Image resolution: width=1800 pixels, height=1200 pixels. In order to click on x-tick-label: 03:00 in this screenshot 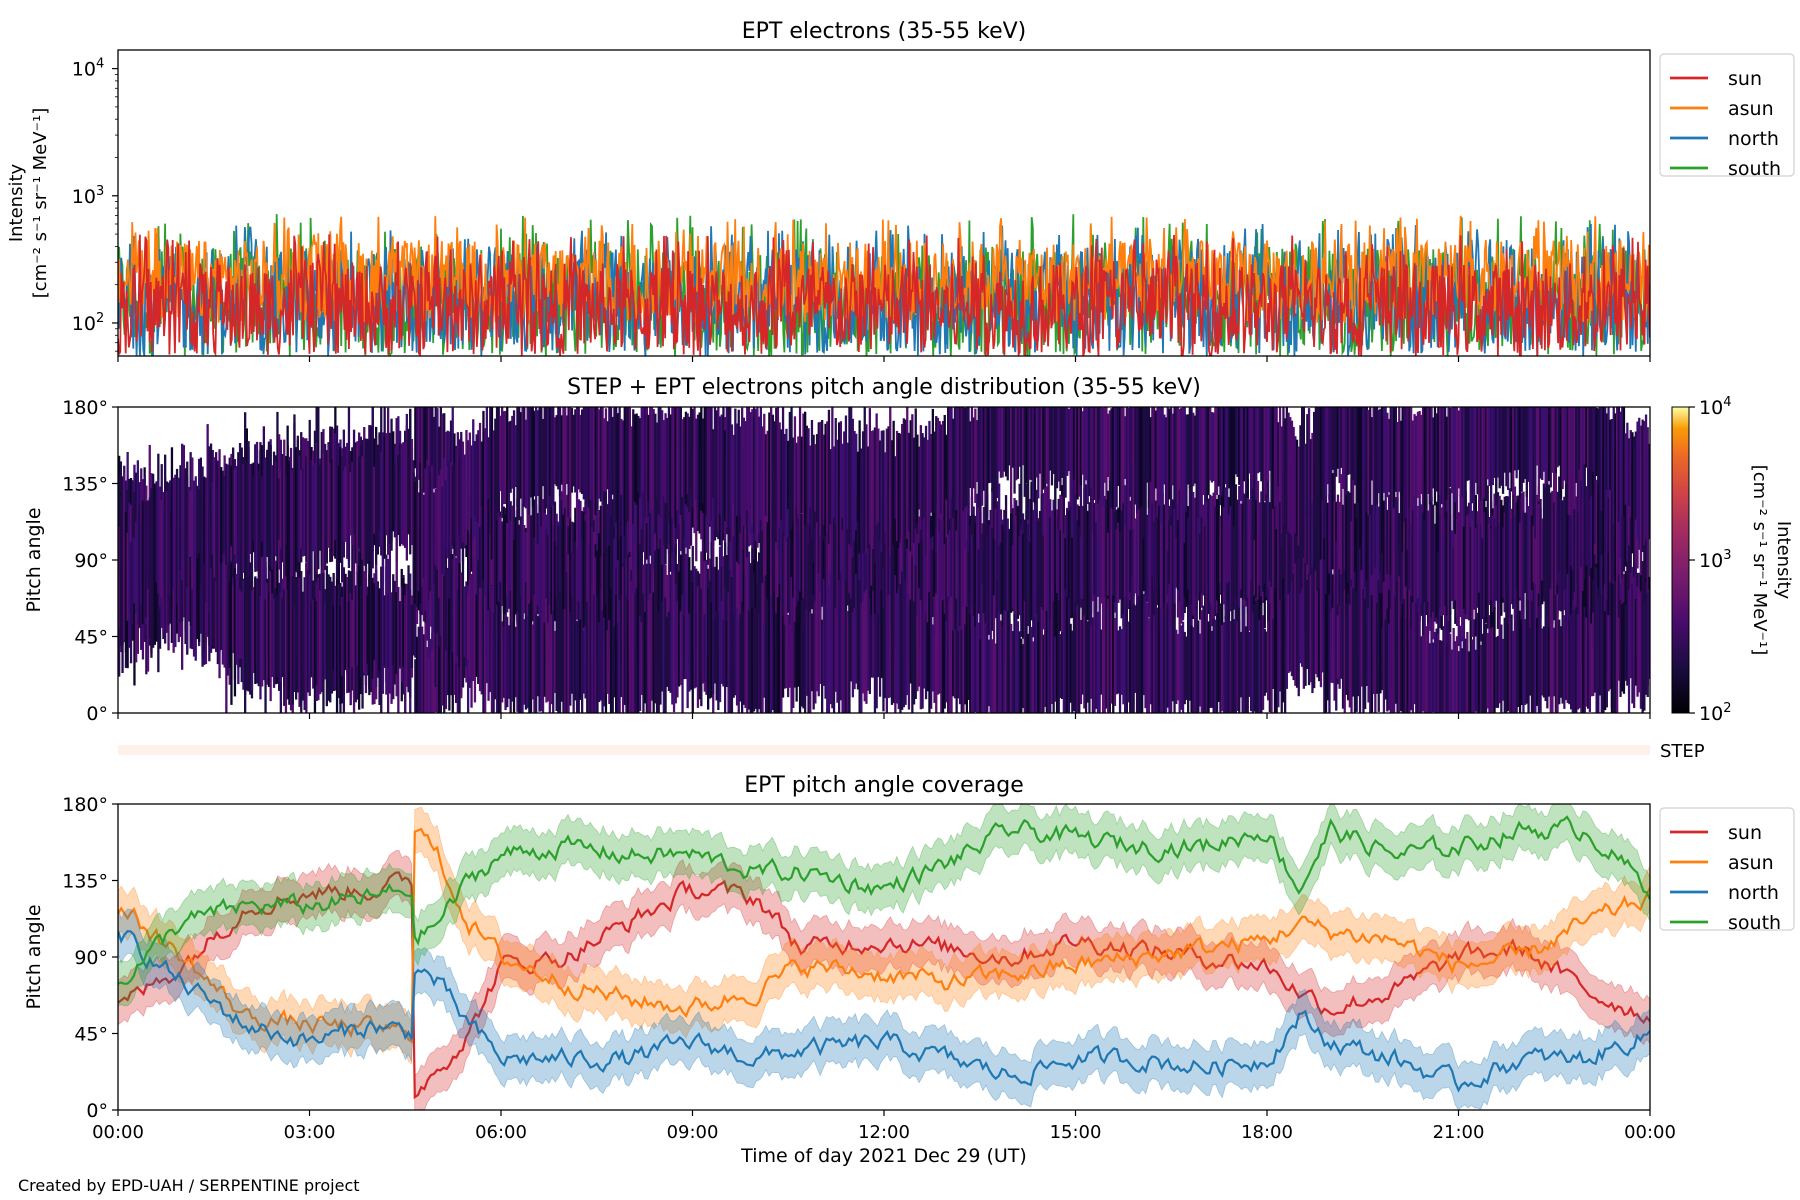, I will do `click(310, 1132)`.